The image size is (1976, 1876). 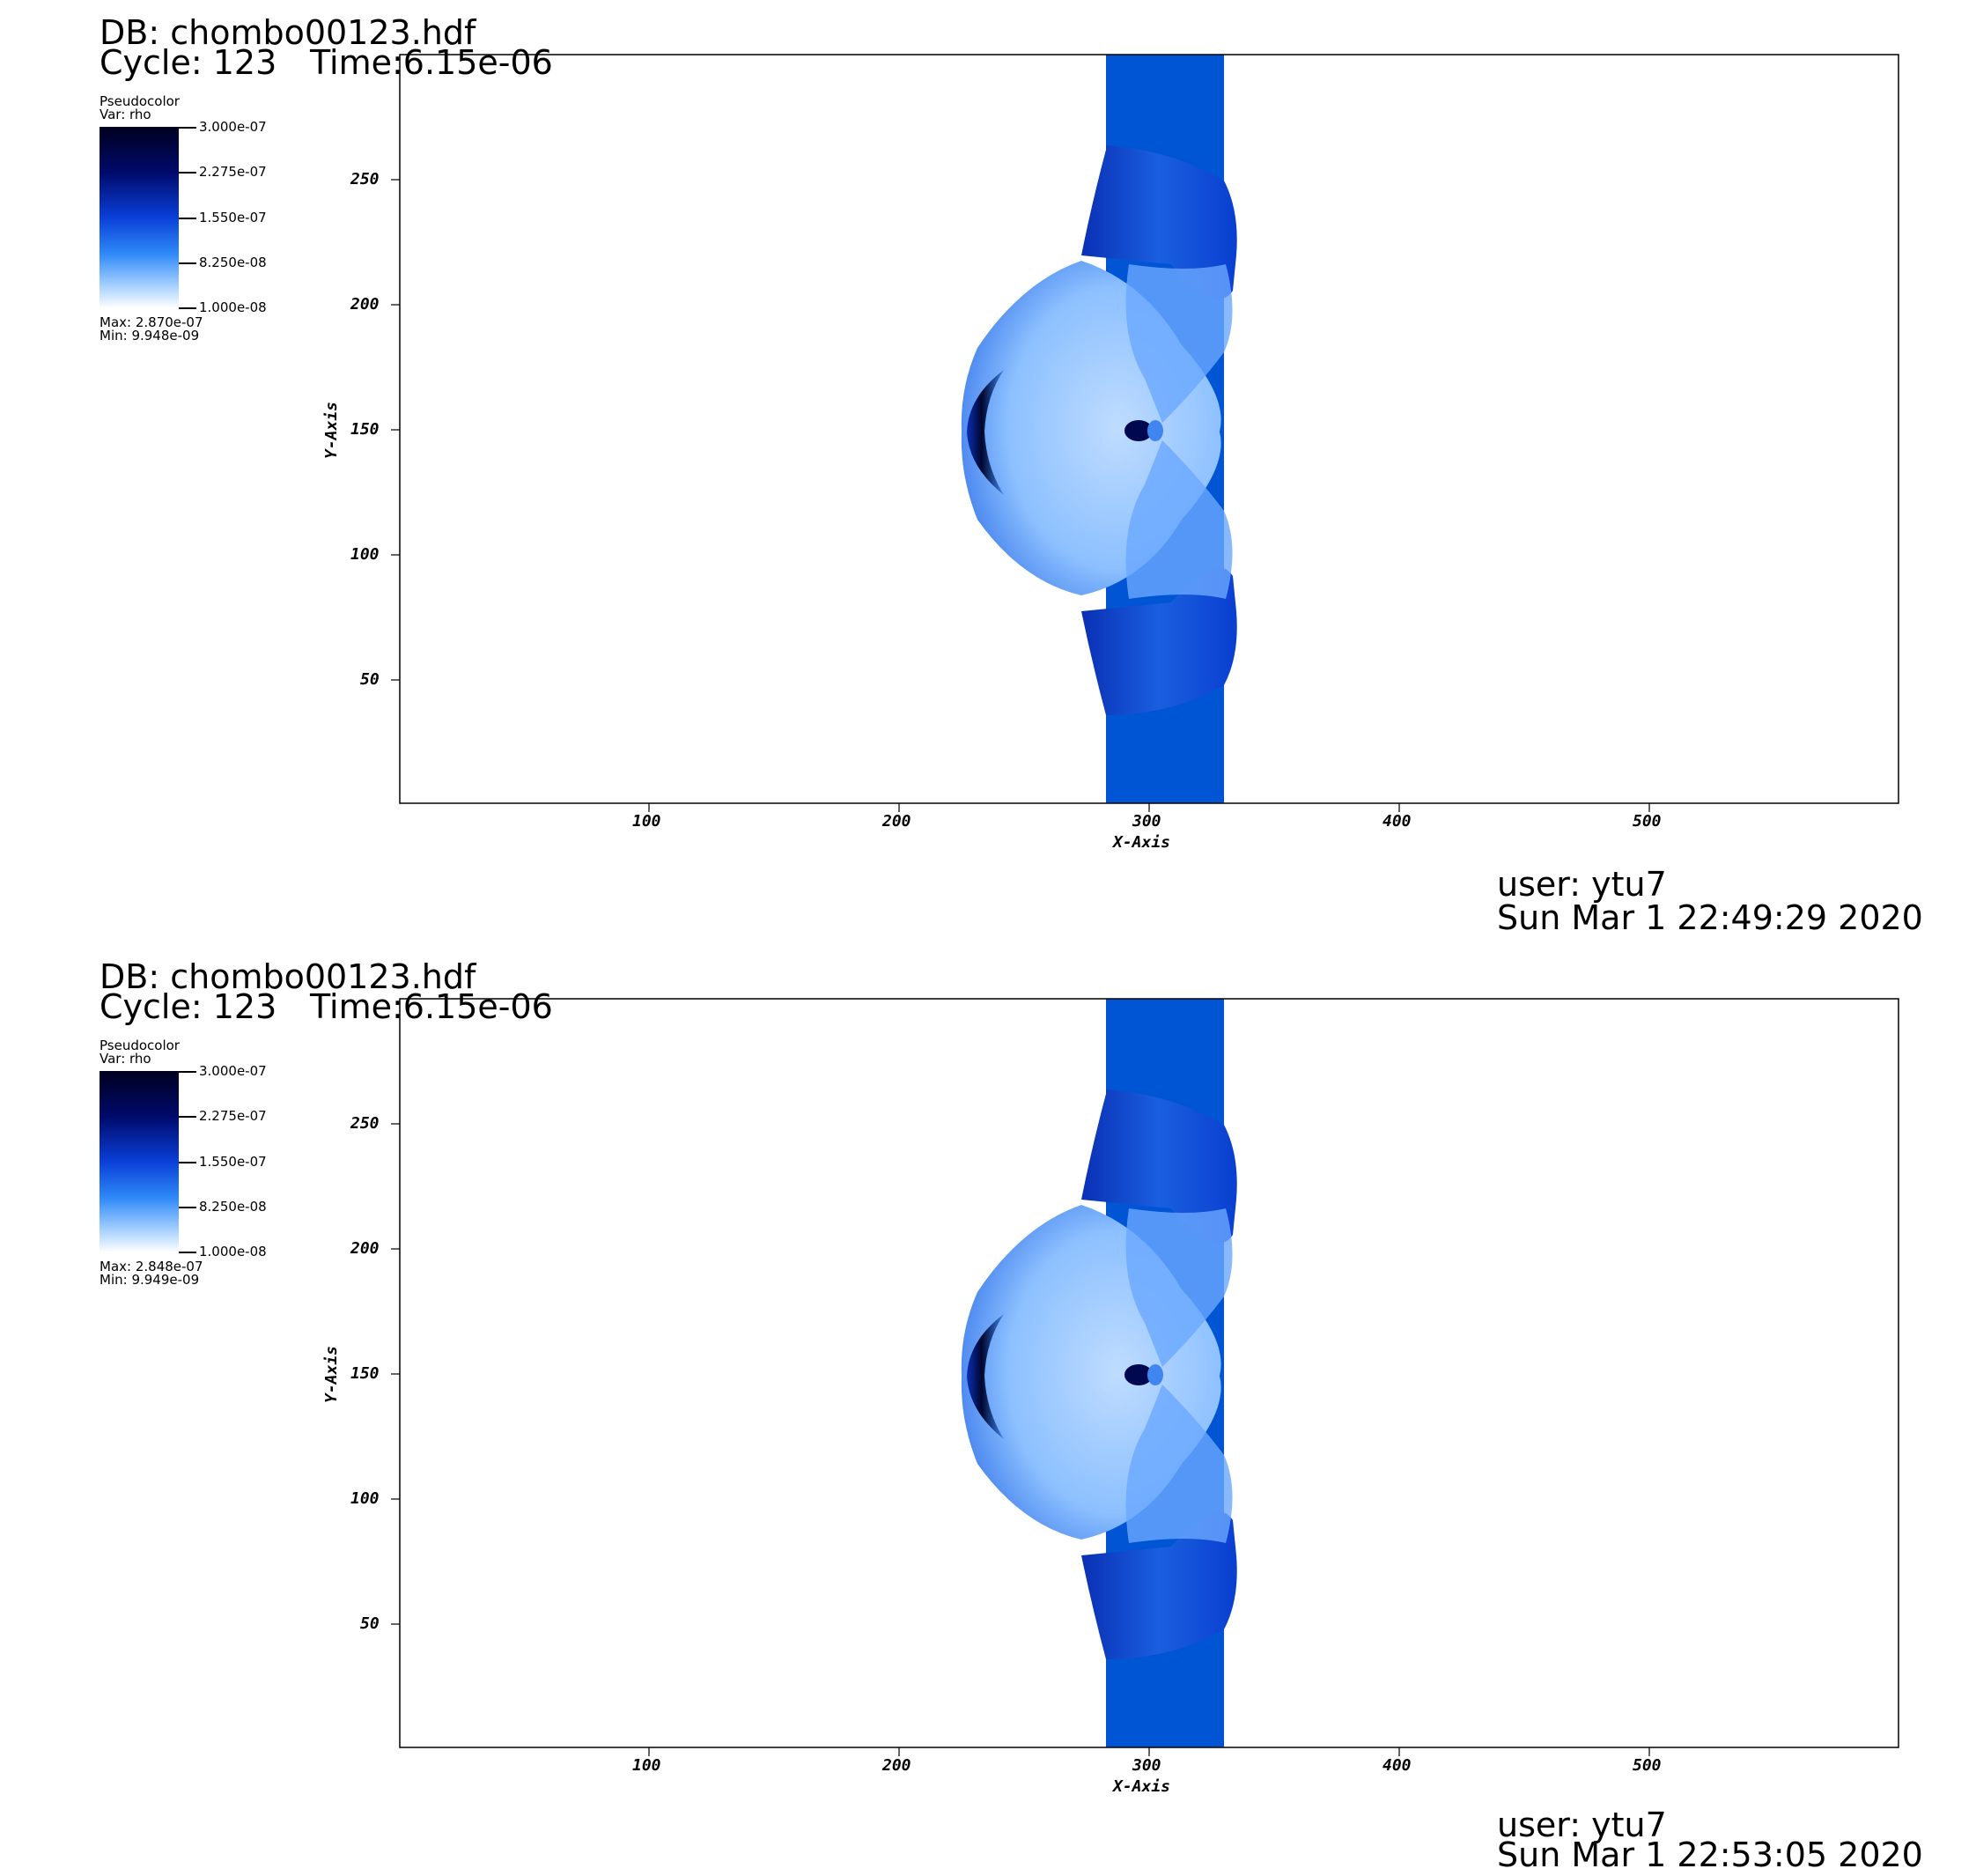 I want to click on date-label: Sun Mar 1 22:49:29 2020, so click(x=1710, y=917).